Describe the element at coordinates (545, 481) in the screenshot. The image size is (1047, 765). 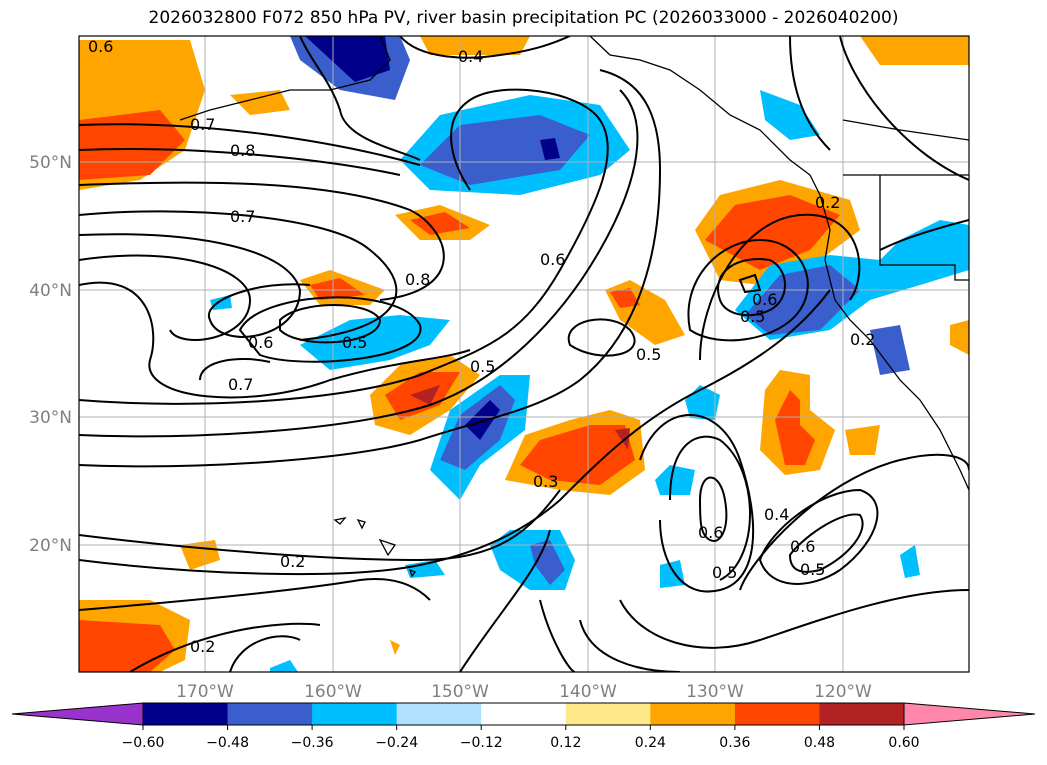
I see `contour-label: 0.3` at that location.